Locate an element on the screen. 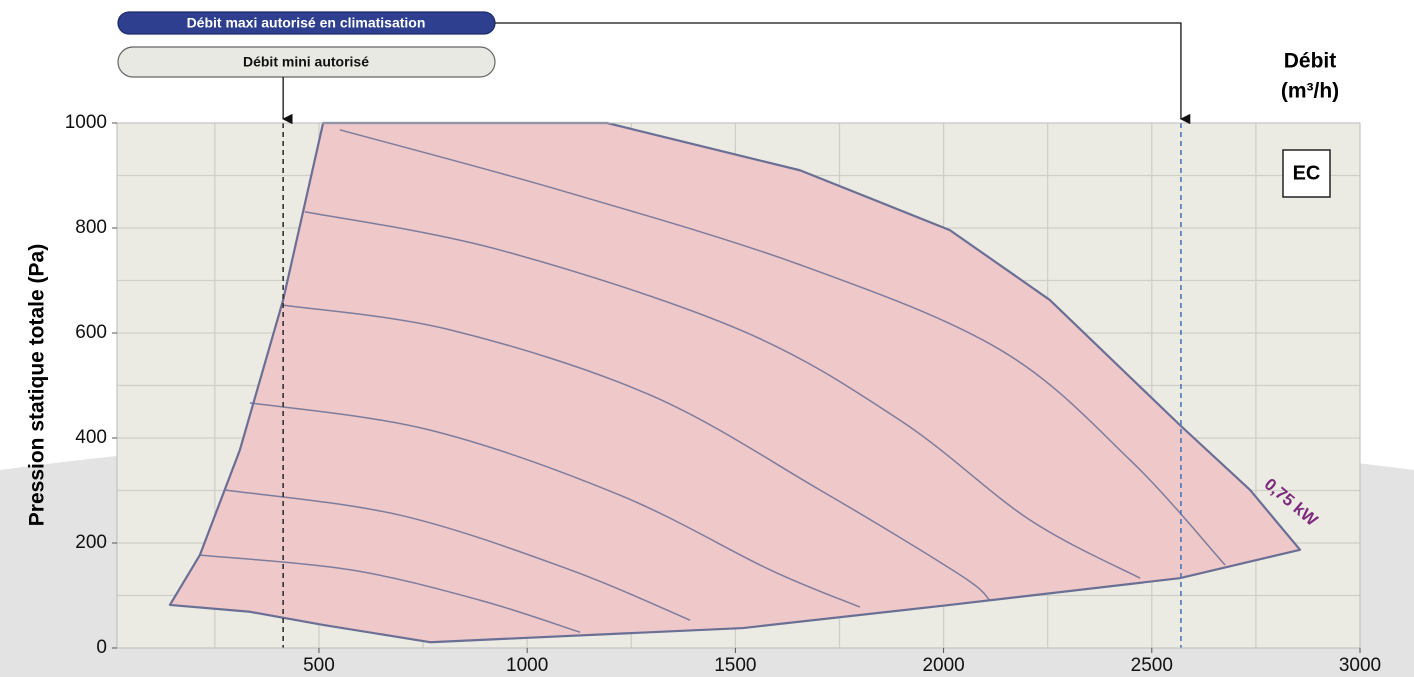  limit-label-box is located at coordinates (306, 62).